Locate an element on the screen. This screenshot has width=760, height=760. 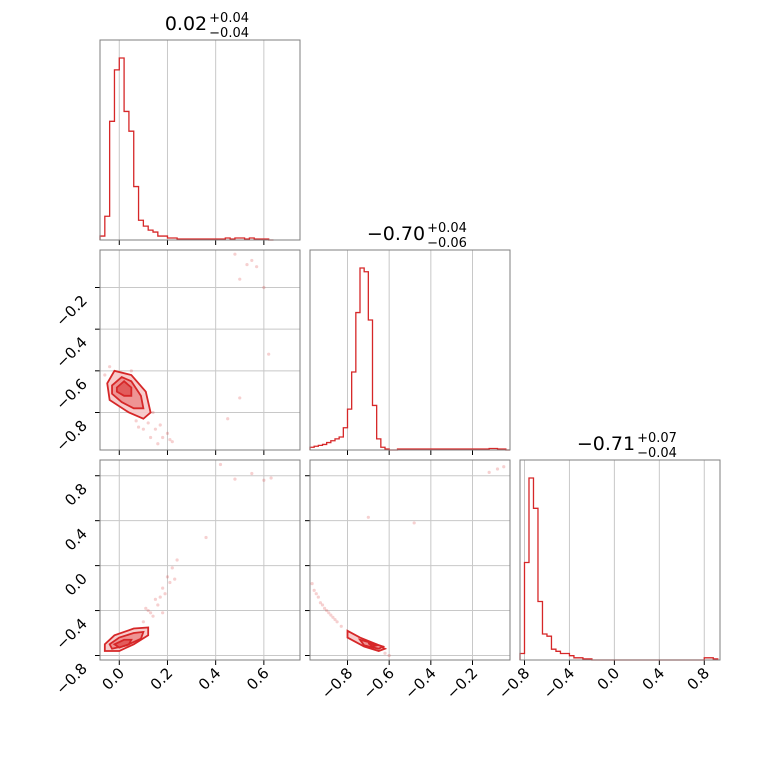
panel-row1-col1: 0.02 +0.04−0.04 is located at coordinates (200, 128).